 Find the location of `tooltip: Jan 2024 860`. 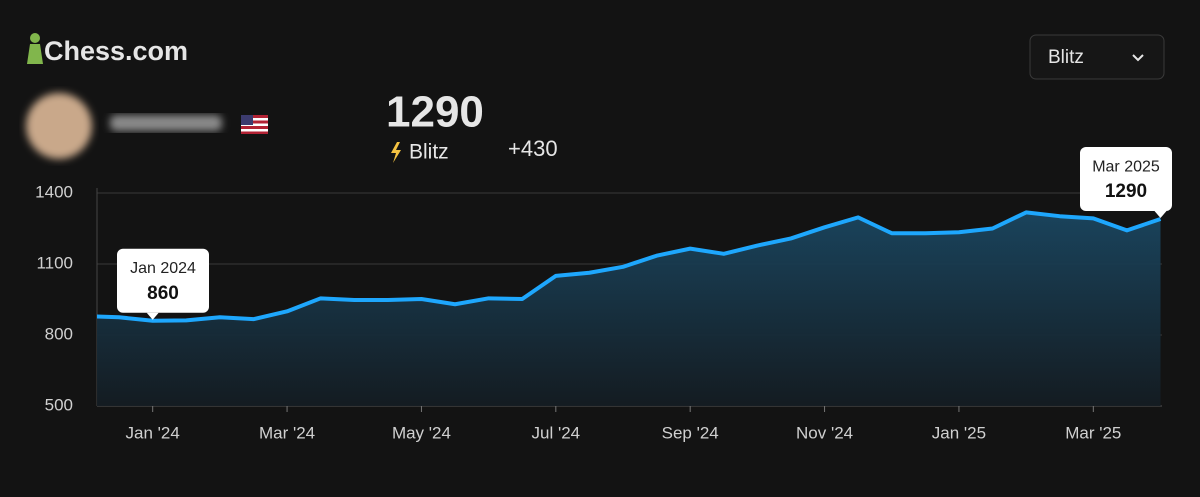

tooltip: Jan 2024 860 is located at coordinates (163, 284).